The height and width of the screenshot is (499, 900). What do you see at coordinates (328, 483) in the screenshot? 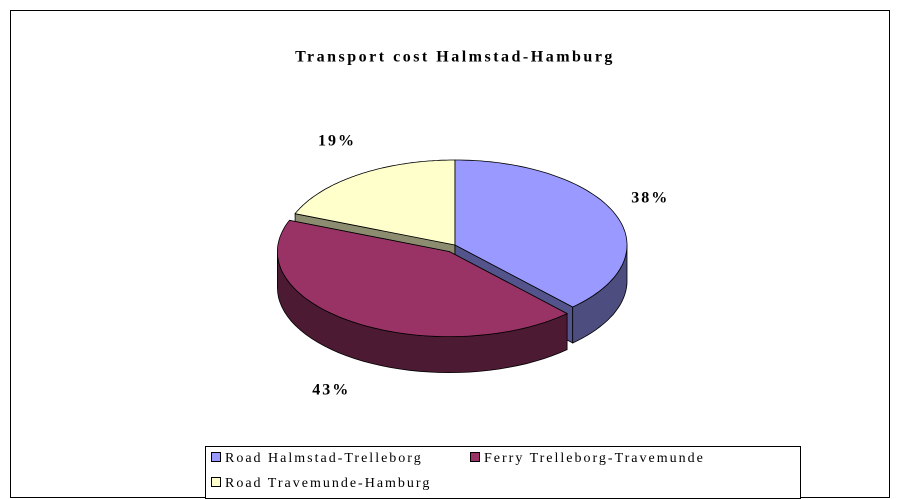
I see `legend-label: Road Travemunde-Hamburg` at bounding box center [328, 483].